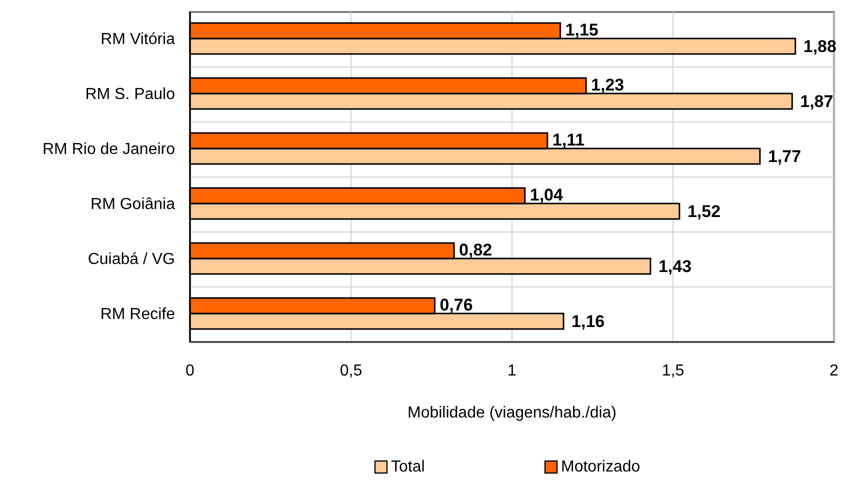  Describe the element at coordinates (673, 371) in the screenshot. I see `x-tick-label: 1,5` at that location.